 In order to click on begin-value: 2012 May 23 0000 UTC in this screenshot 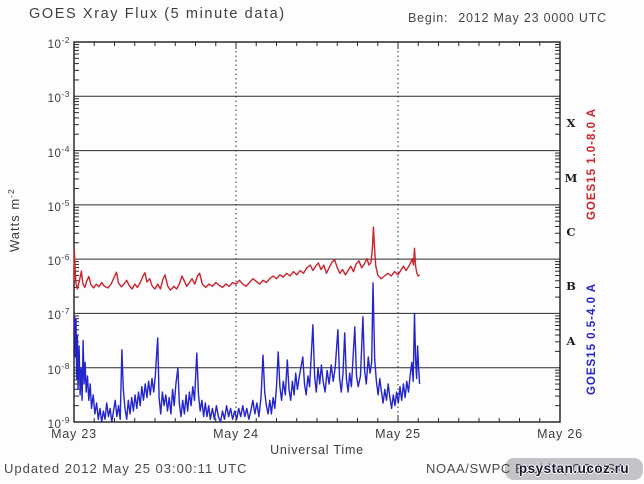, I will do `click(532, 18)`.